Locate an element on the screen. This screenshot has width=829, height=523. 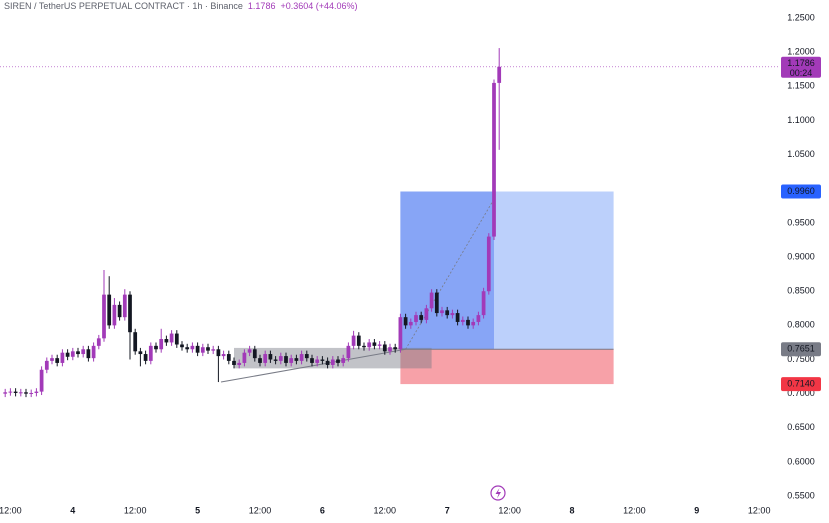
y-tick-label: 1.2000 is located at coordinates (801, 52).